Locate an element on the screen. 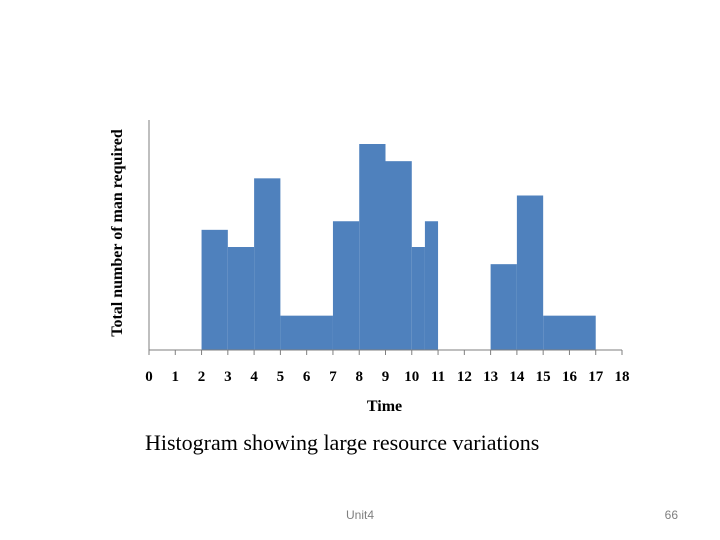  x-tick-label-1: 1 is located at coordinates (176, 377).